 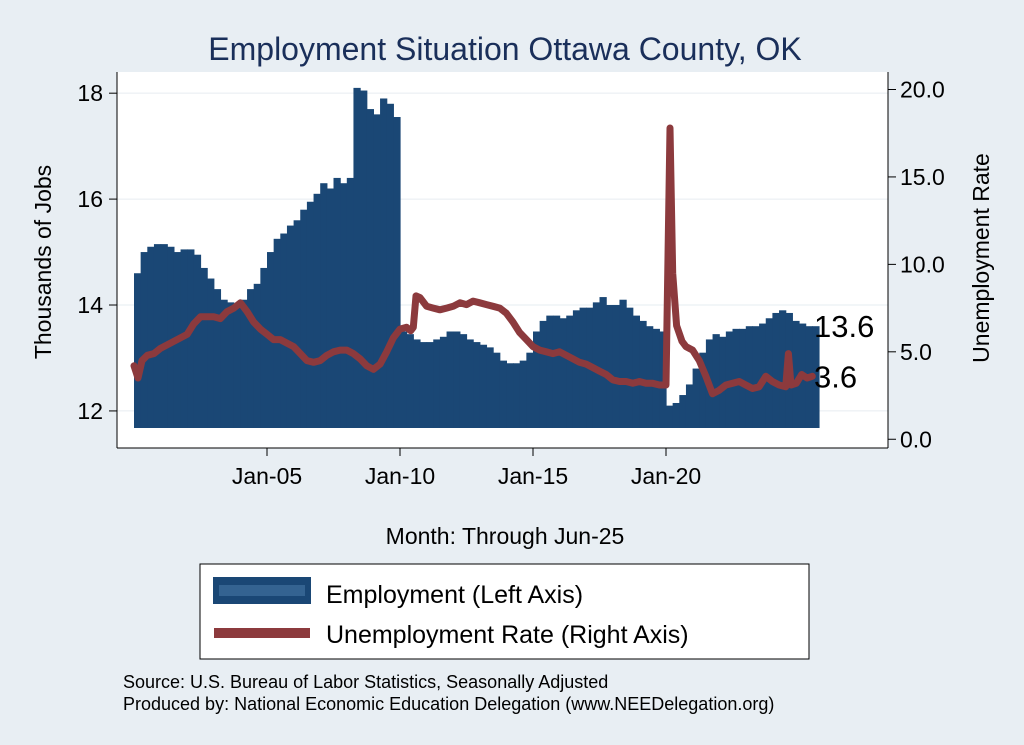 What do you see at coordinates (97, 252) in the screenshot?
I see `left-axis-ticks: 12 14 16 18` at bounding box center [97, 252].